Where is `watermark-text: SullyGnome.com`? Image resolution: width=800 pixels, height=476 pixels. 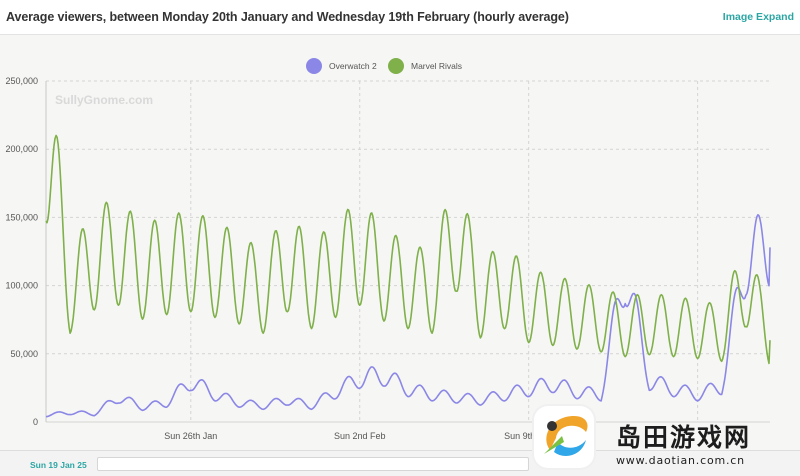
watermark-text: SullyGnome.com is located at coordinates (104, 100).